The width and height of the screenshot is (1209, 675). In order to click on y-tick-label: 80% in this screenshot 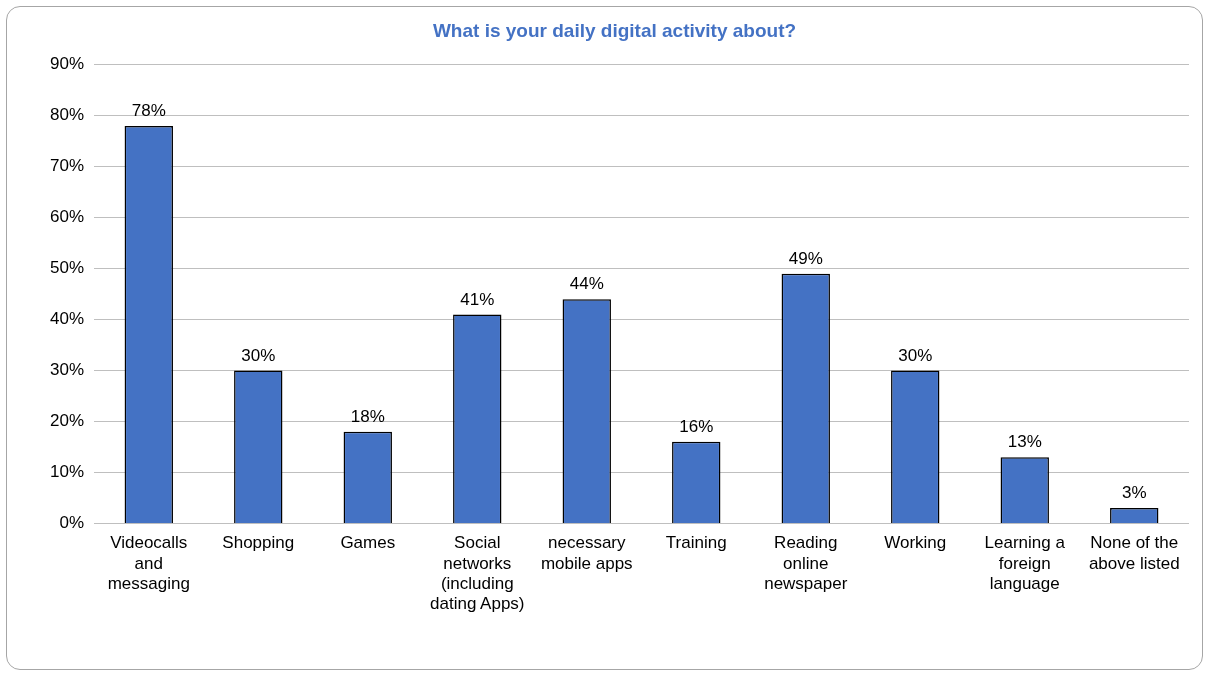, I will do `click(67, 115)`.